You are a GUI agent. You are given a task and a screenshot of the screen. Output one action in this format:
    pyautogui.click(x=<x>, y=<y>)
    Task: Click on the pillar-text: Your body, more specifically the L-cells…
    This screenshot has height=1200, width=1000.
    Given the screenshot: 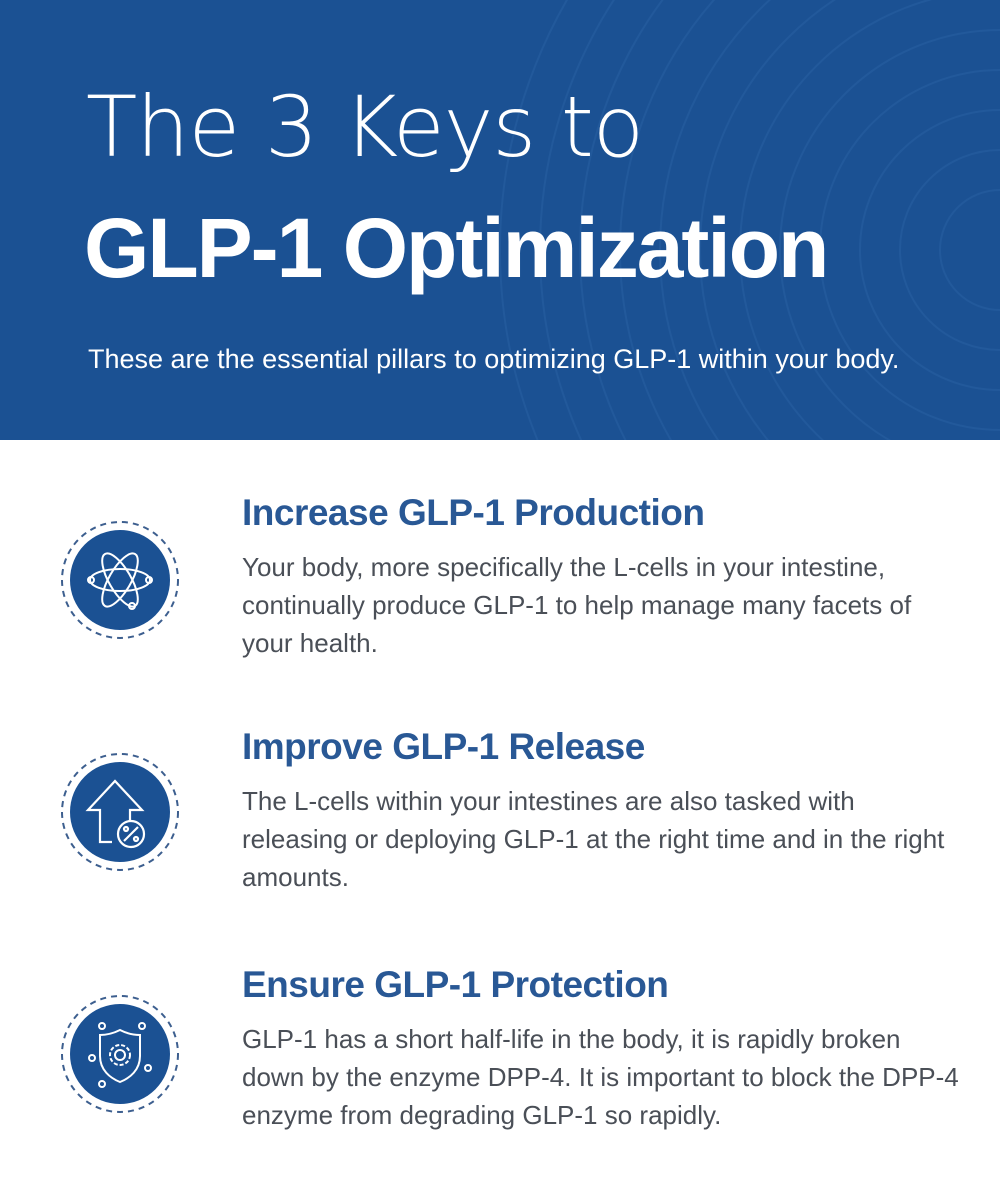 What is the action you would take?
    pyautogui.click(x=577, y=605)
    